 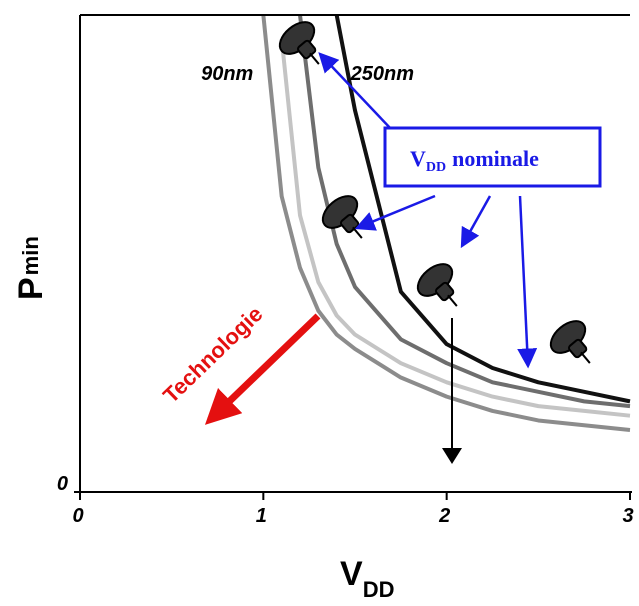 I want to click on annotation-nominal: VDD nominale, so click(x=474, y=160).